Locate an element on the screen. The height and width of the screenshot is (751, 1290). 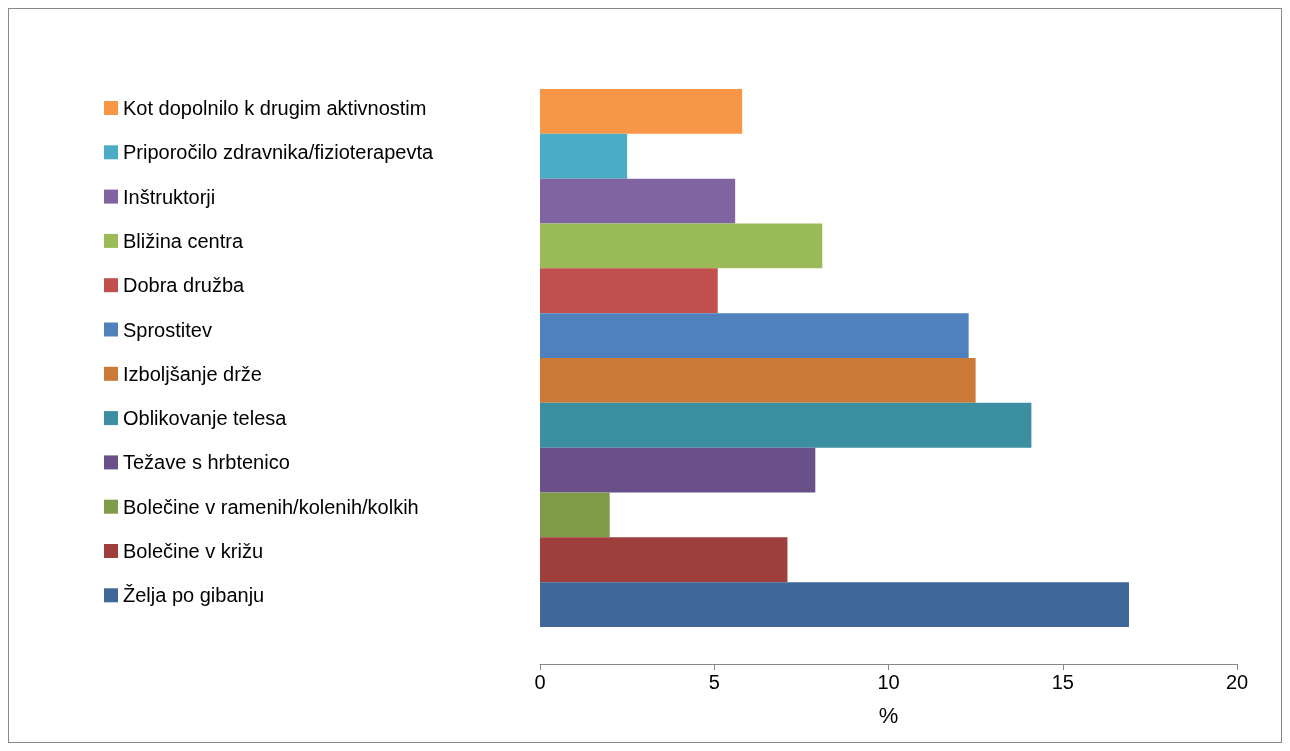
x-tick-label: 0 is located at coordinates (540, 682).